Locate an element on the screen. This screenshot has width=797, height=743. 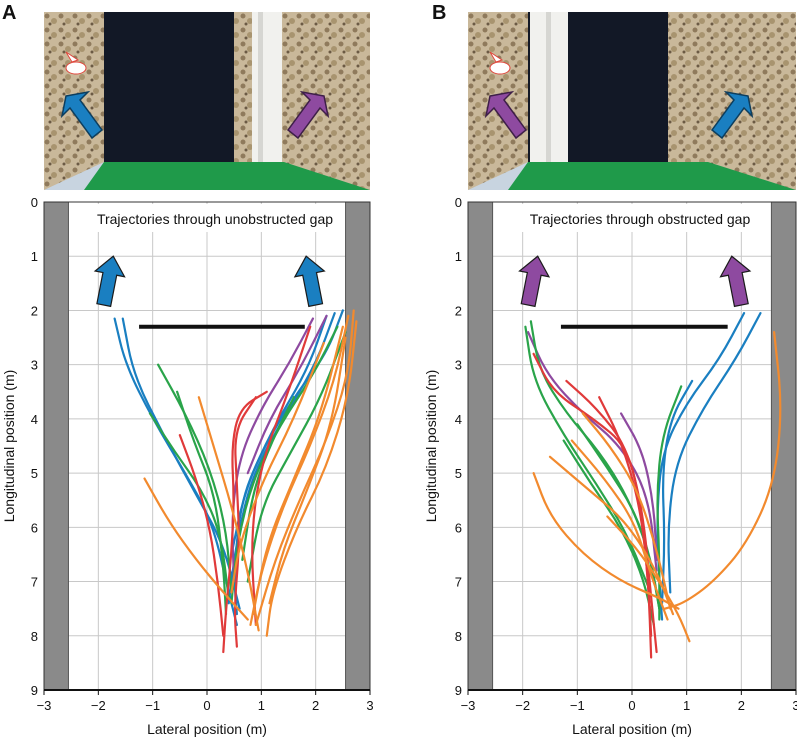
chart-title: Trajectories through unobstructed gap is located at coordinates (215, 219).